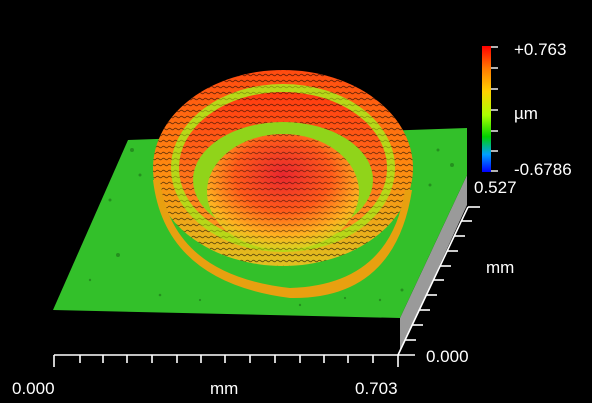 The height and width of the screenshot is (403, 592). Describe the element at coordinates (526, 113) in the screenshot. I see `colorbar-unit-label: µm` at that location.